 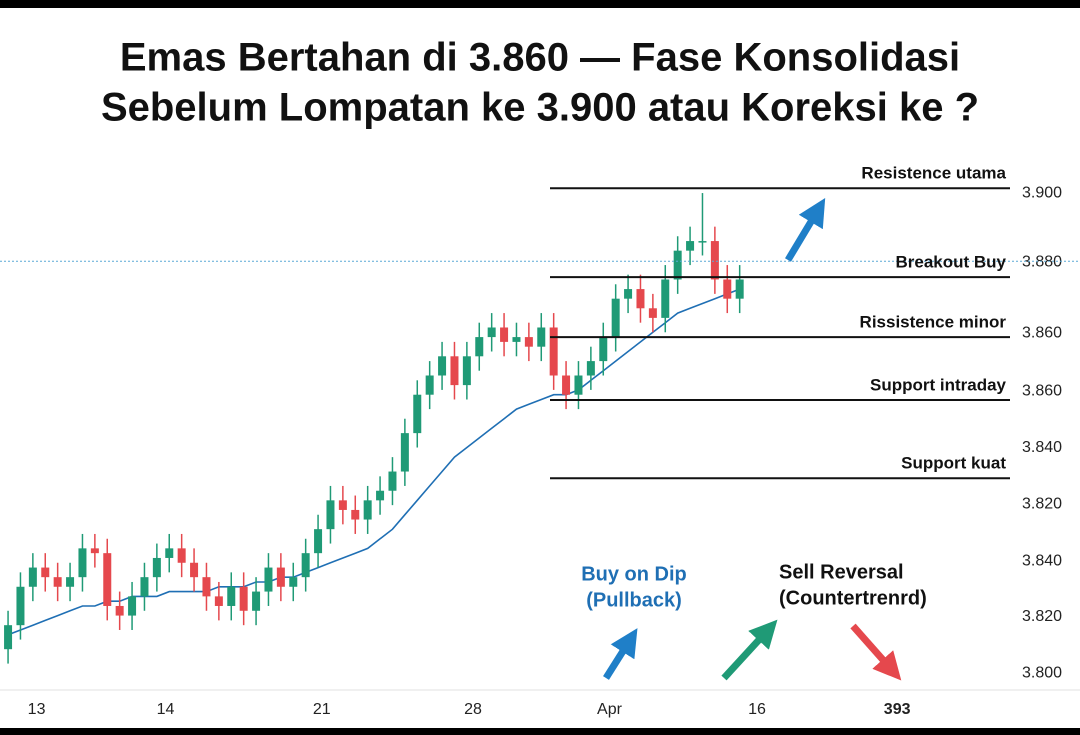 What do you see at coordinates (841, 572) in the screenshot?
I see `annotation: Sell Reversal` at bounding box center [841, 572].